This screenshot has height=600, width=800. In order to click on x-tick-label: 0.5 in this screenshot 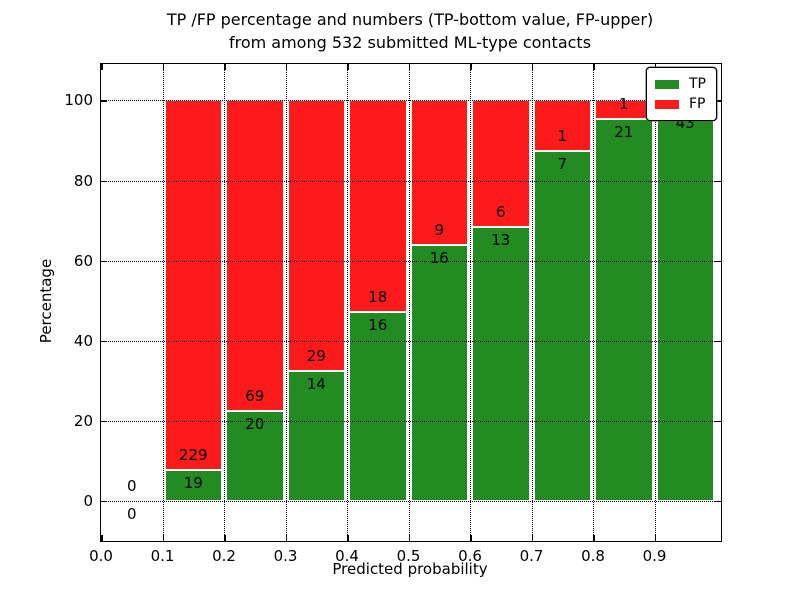, I will do `click(408, 556)`.